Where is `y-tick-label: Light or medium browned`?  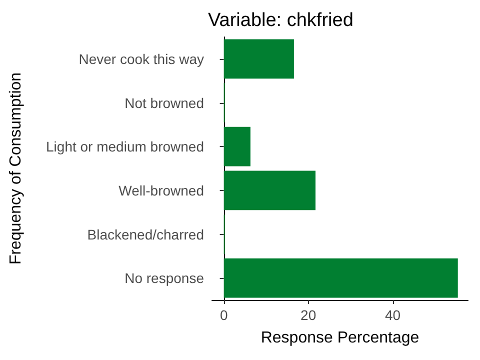 y-tick-label: Light or medium browned is located at coordinates (125, 146).